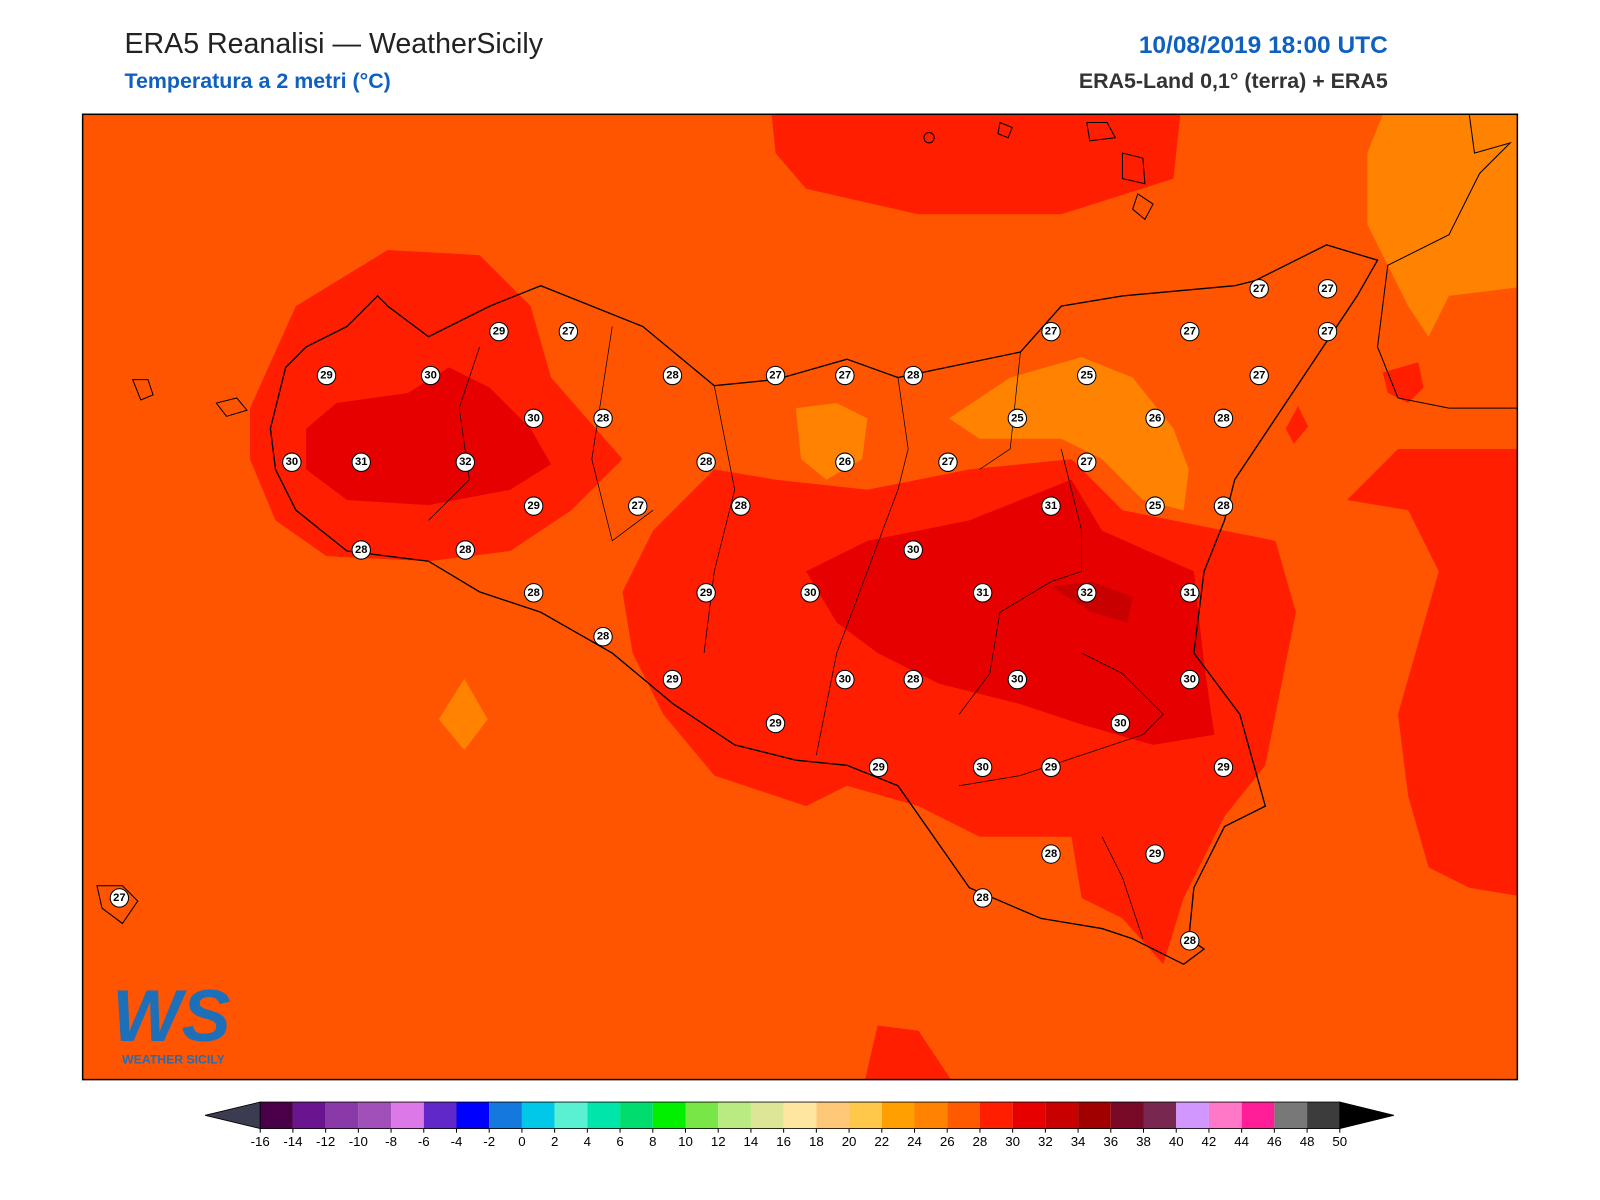 Image resolution: width=1600 pixels, height=1200 pixels. Describe the element at coordinates (1176, 1141) in the screenshot. I see `colorbar-tick-label: 40` at that location.